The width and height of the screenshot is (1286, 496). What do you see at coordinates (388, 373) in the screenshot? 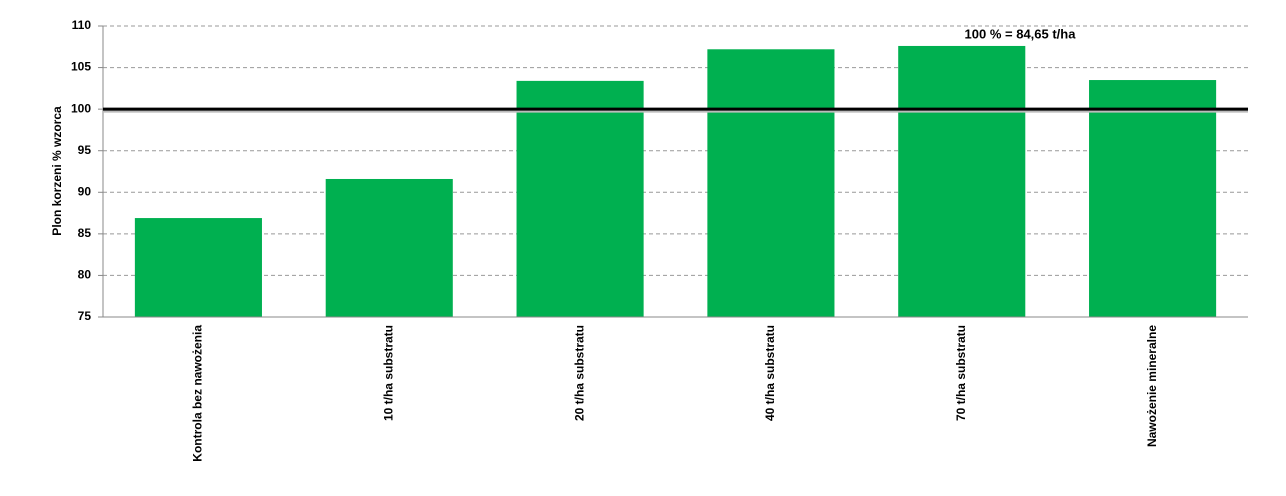
I see `x-tick-label: 10 t/ha substratu` at bounding box center [388, 373].